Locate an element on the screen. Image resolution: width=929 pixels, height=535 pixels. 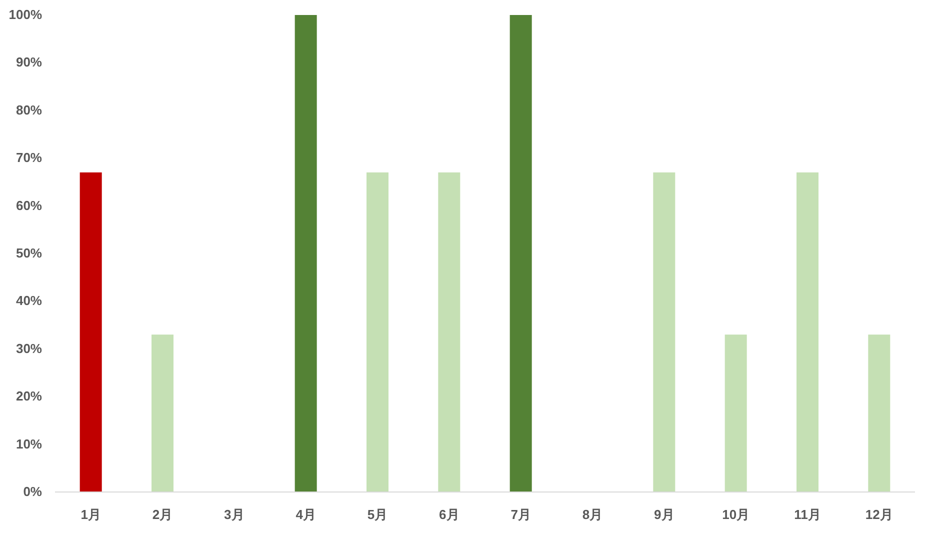
x-tick-label: 3月 is located at coordinates (234, 514).